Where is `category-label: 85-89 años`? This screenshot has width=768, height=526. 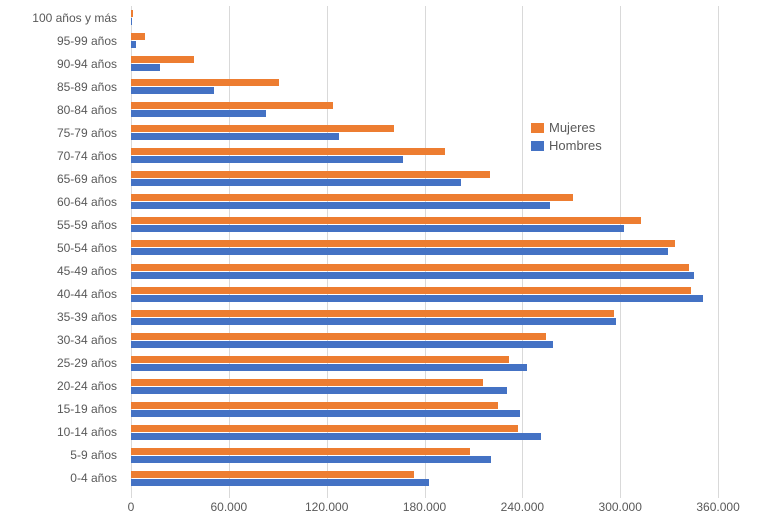 category-label: 85-89 años is located at coordinates (86, 86).